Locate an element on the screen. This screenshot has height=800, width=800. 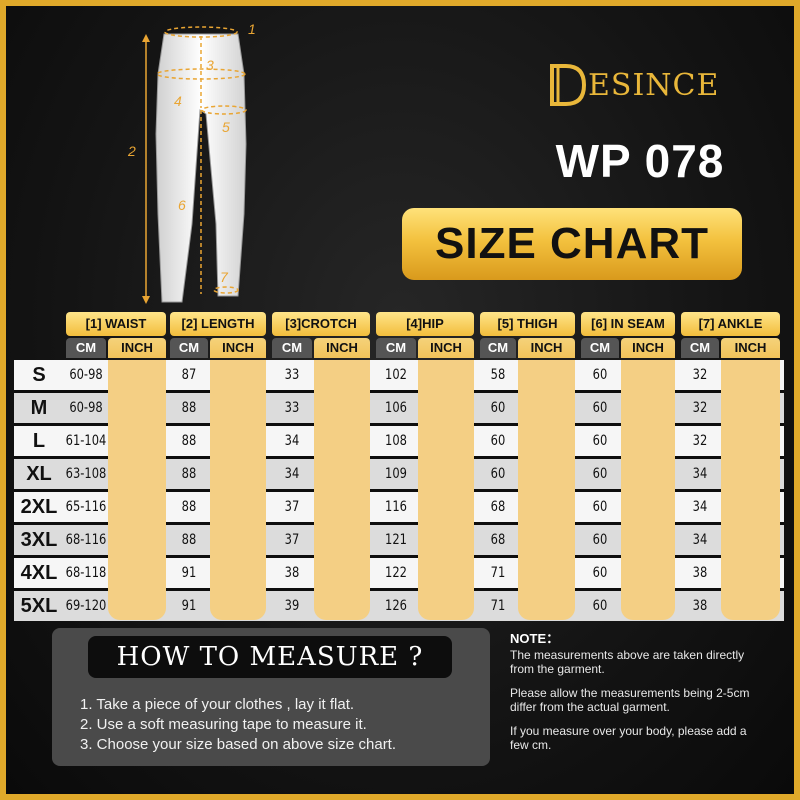
brand-logo: ESINCE is located at coordinates (643, 86).